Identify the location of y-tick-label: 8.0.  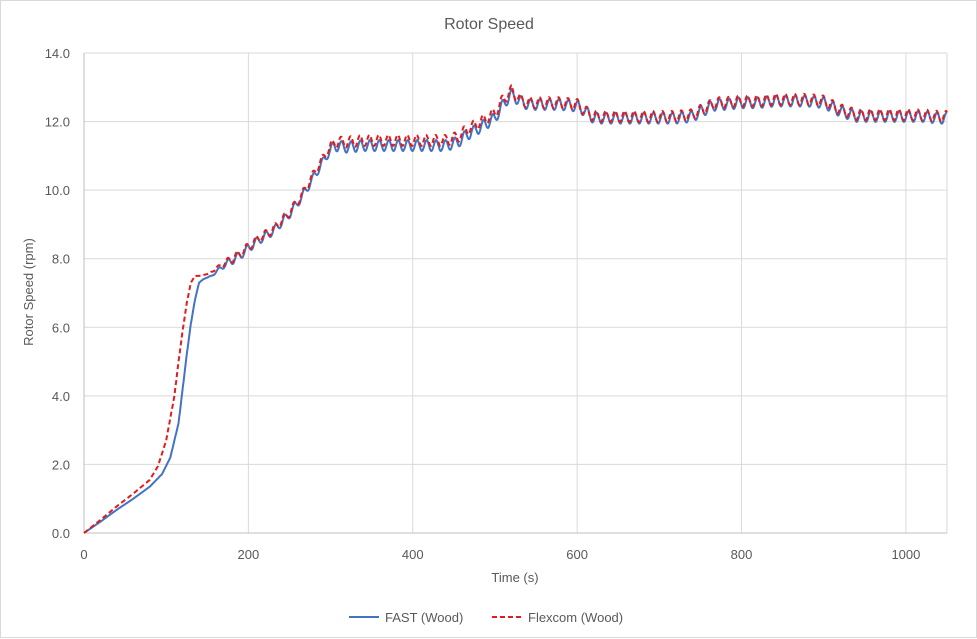
(61, 259).